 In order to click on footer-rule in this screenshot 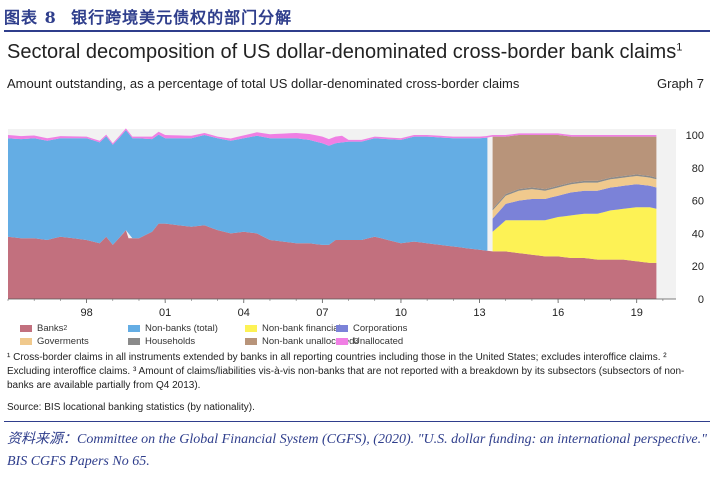, I will do `click(357, 421)`.